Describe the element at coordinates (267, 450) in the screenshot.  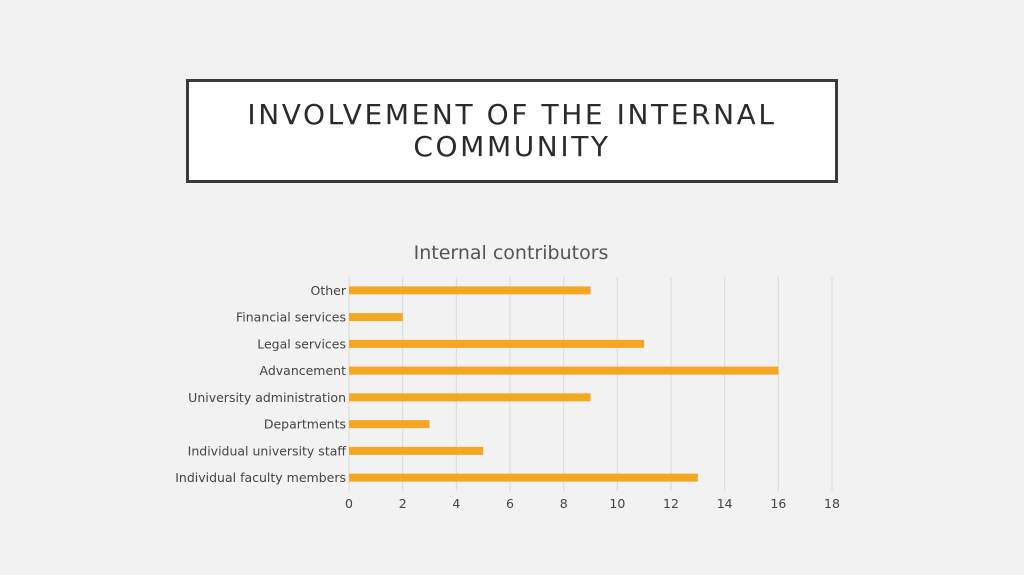
I see `category-label: Individual university staff` at that location.